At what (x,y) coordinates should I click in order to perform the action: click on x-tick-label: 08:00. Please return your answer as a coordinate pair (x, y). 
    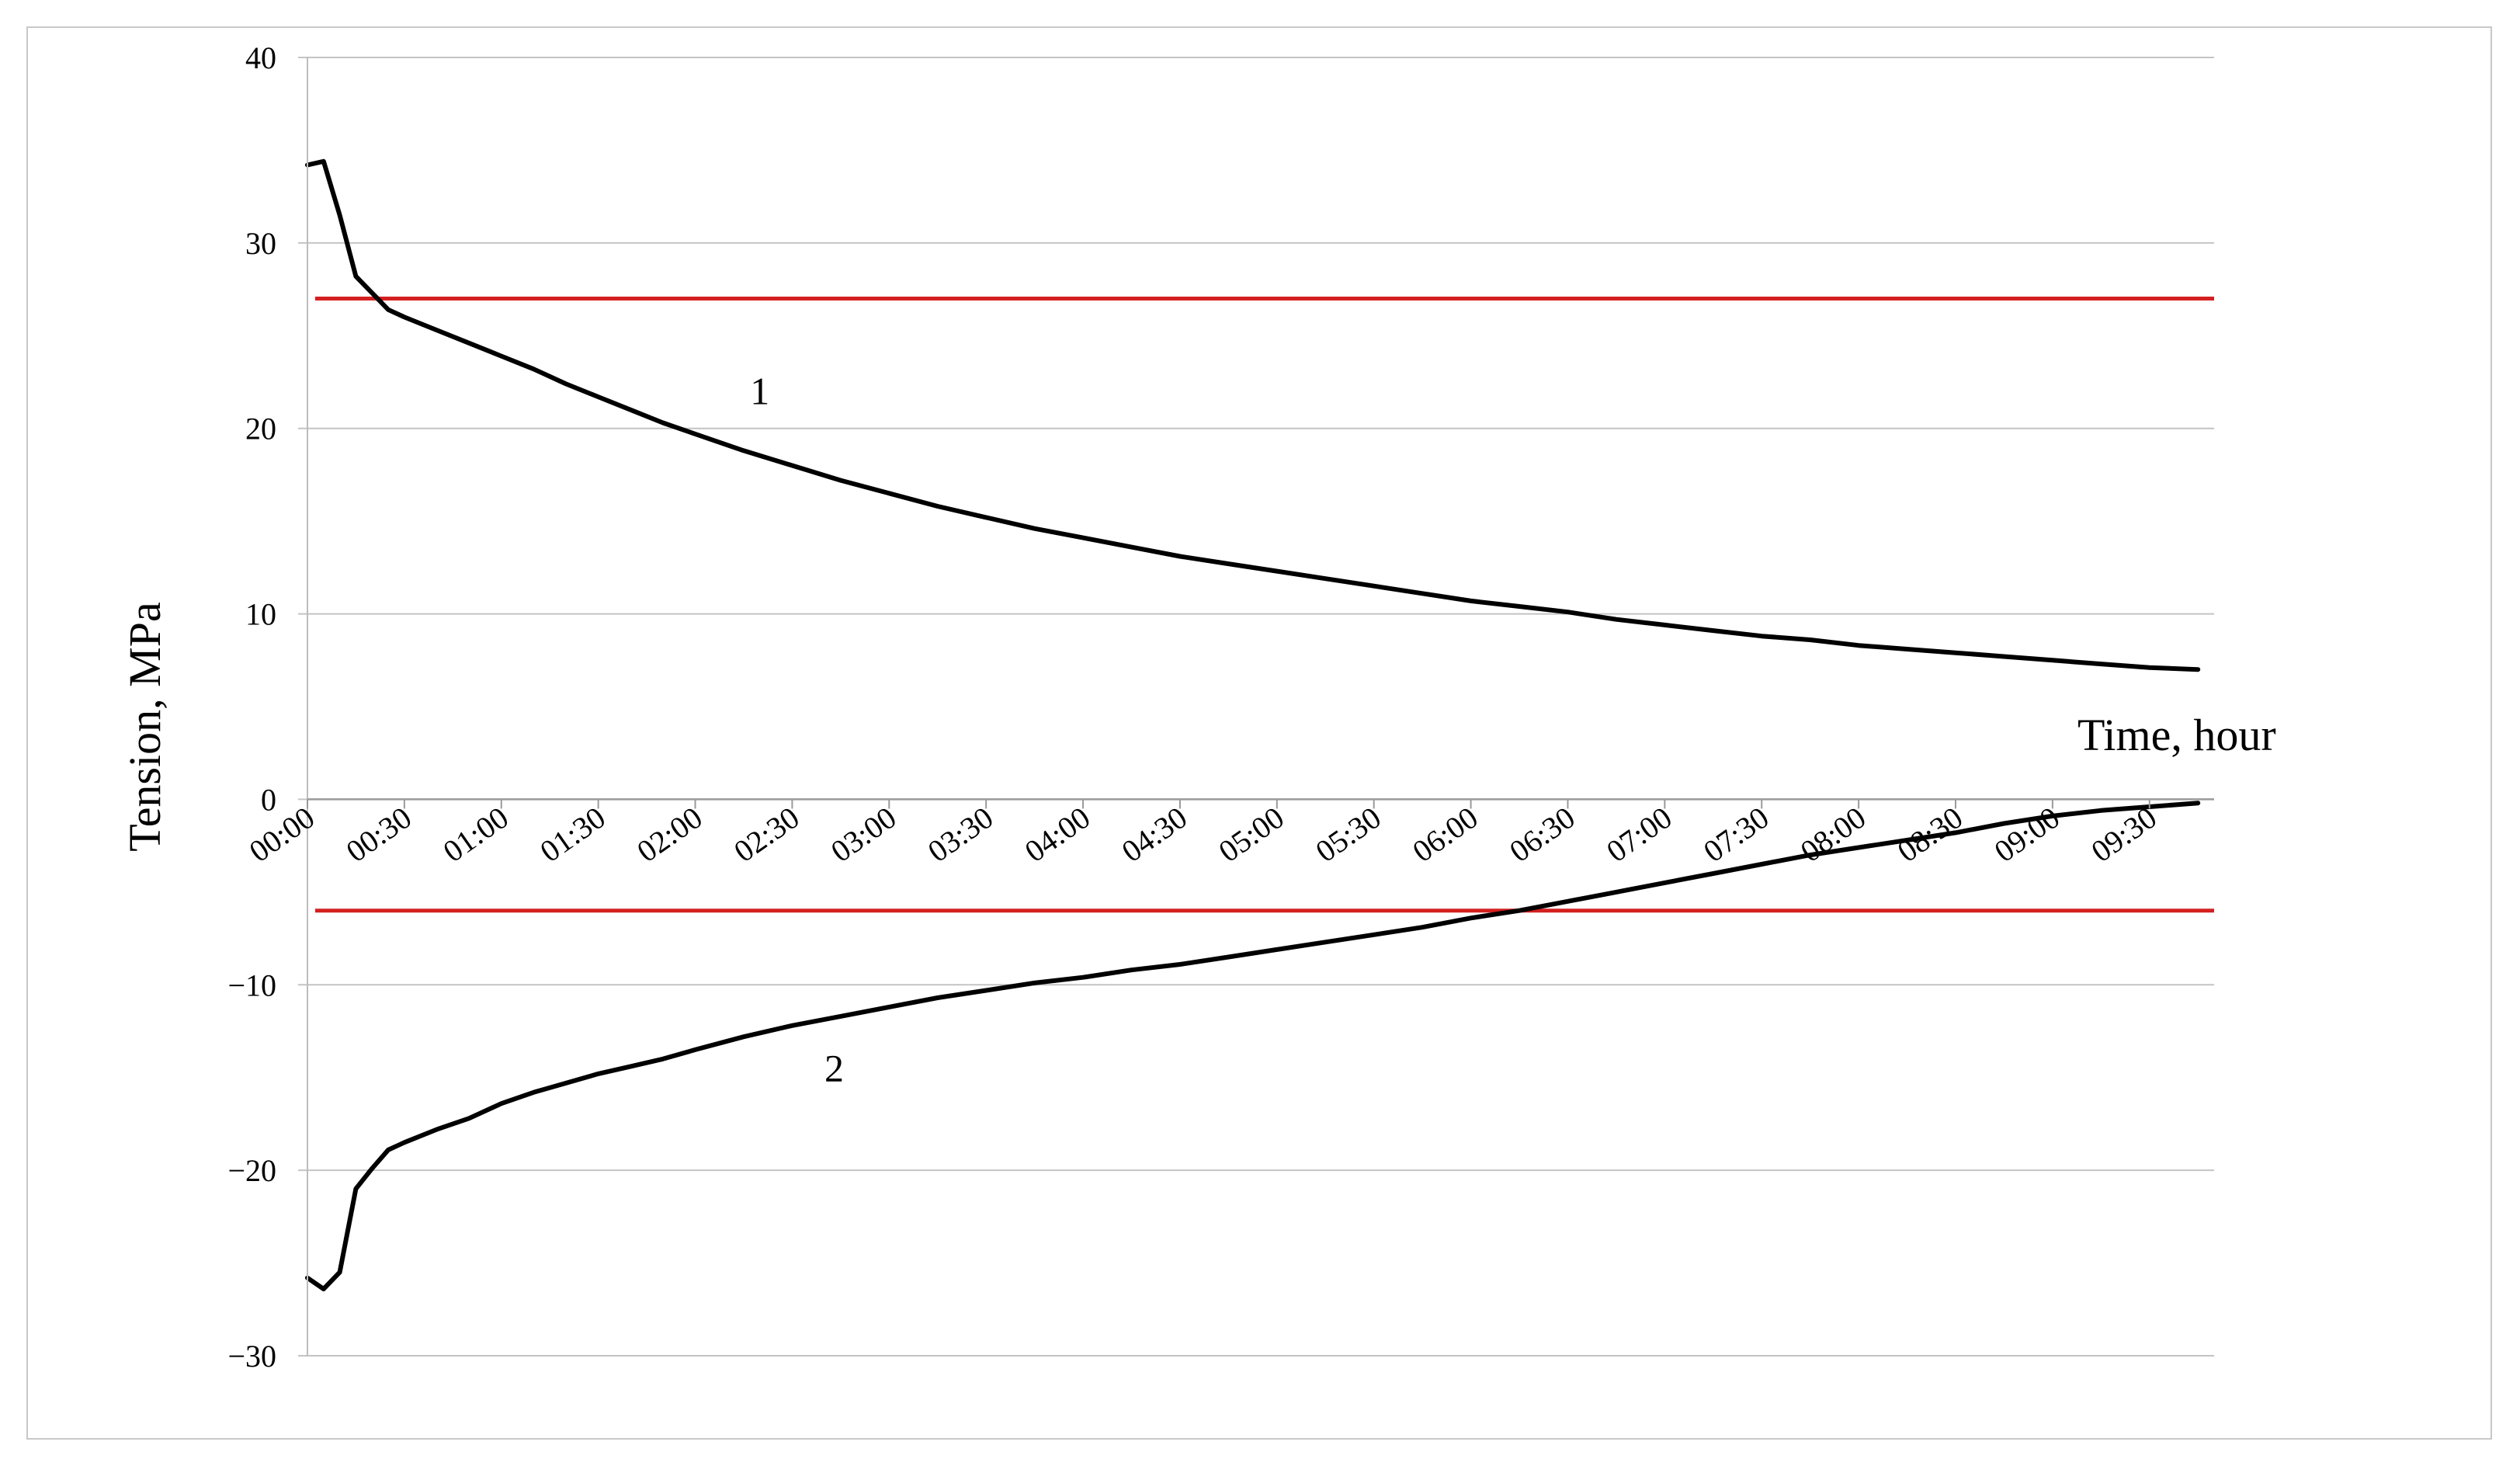
    Looking at the image, I should click on (1833, 834).